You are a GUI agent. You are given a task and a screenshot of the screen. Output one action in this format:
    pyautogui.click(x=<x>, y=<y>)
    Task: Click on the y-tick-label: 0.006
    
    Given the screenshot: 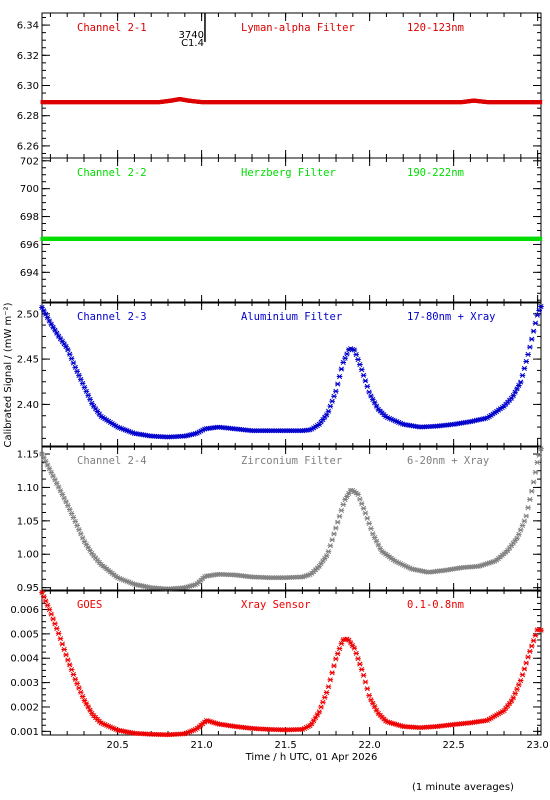 What is the action you would take?
    pyautogui.click(x=24, y=610)
    